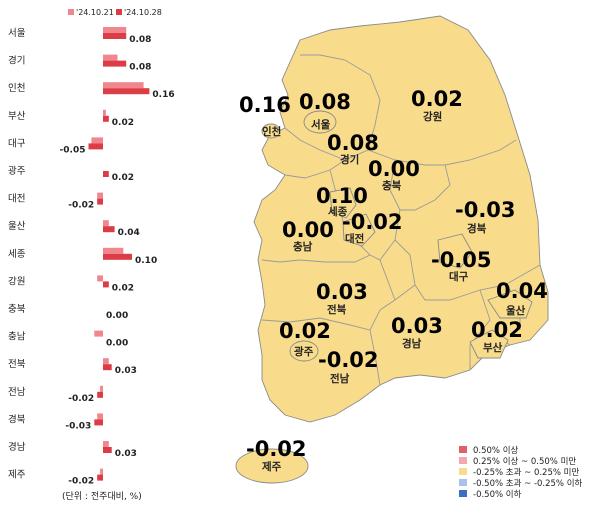  Describe the element at coordinates (163, 95) in the screenshot. I see `data-label: 0.16` at that location.